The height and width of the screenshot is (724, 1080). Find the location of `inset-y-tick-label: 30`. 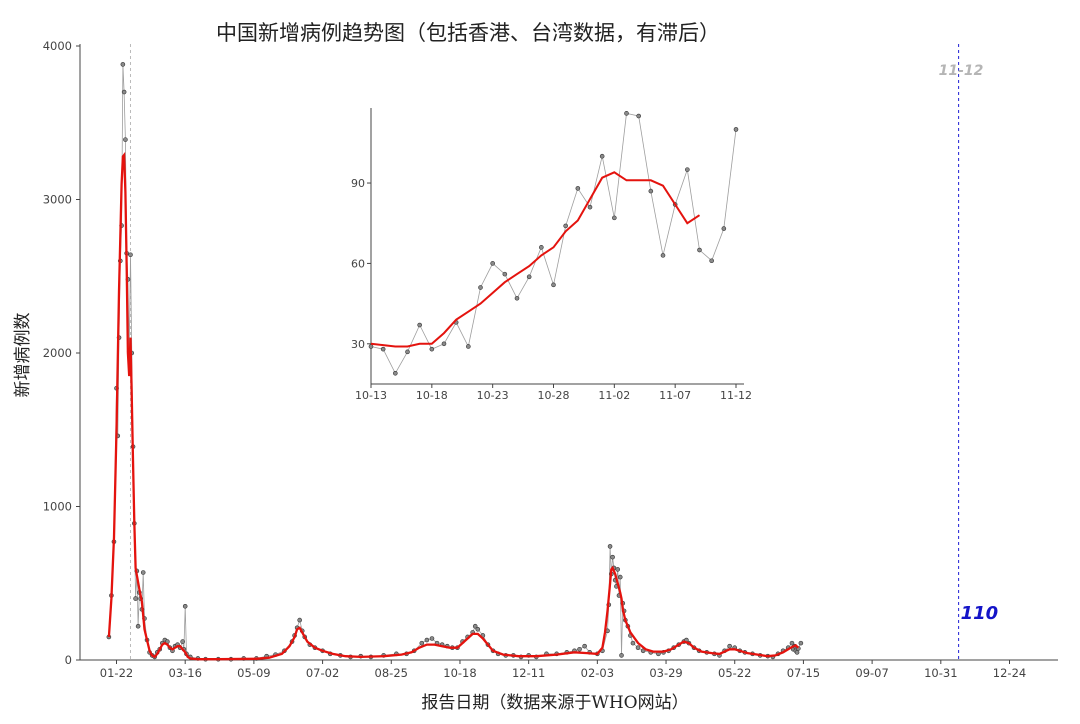

inset-y-tick-label: 30 is located at coordinates (358, 344).